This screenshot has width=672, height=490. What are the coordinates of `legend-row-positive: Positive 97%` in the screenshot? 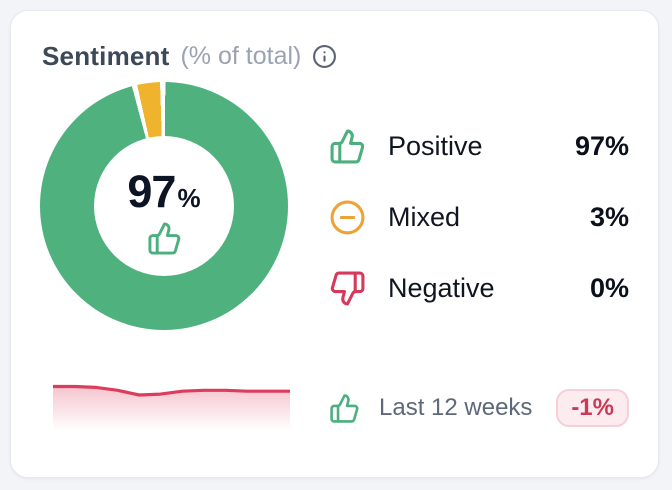 It's located at (479, 146).